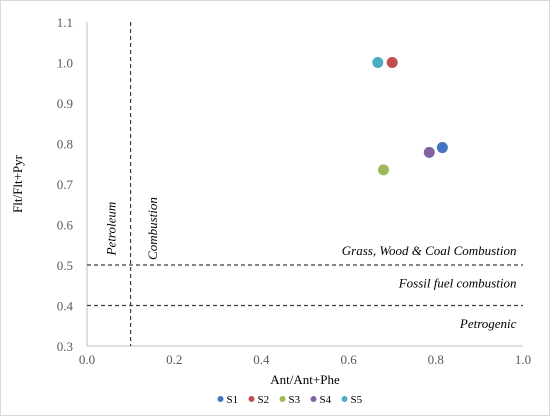  Describe the element at coordinates (295, 400) in the screenshot. I see `legend-label: S3` at that location.